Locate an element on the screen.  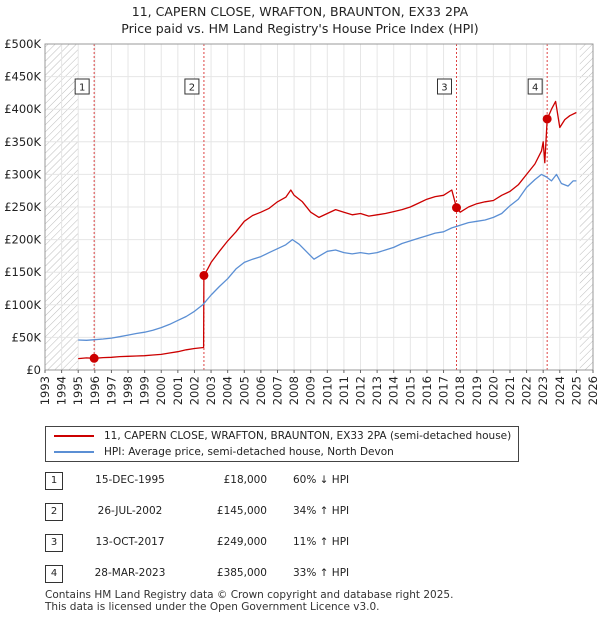
y-tick-label: £300K is located at coordinates (22, 174).